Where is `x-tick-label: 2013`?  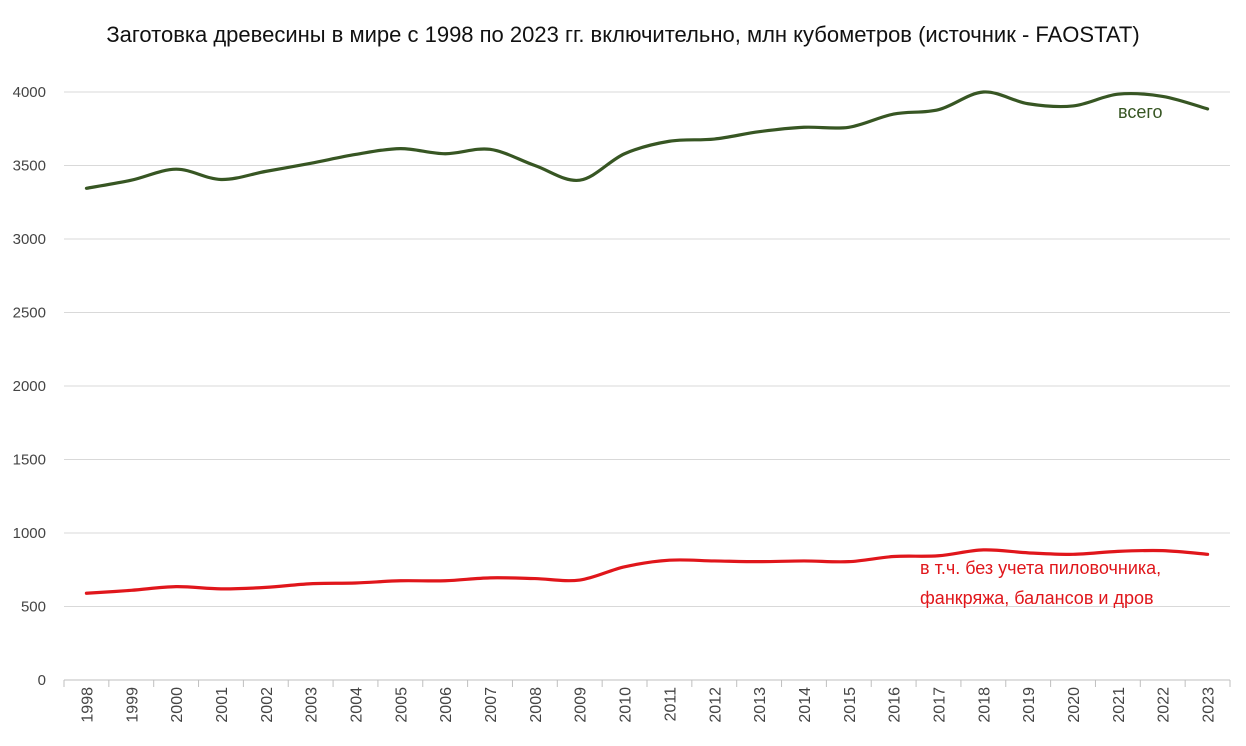
x-tick-label: 2013 is located at coordinates (760, 705).